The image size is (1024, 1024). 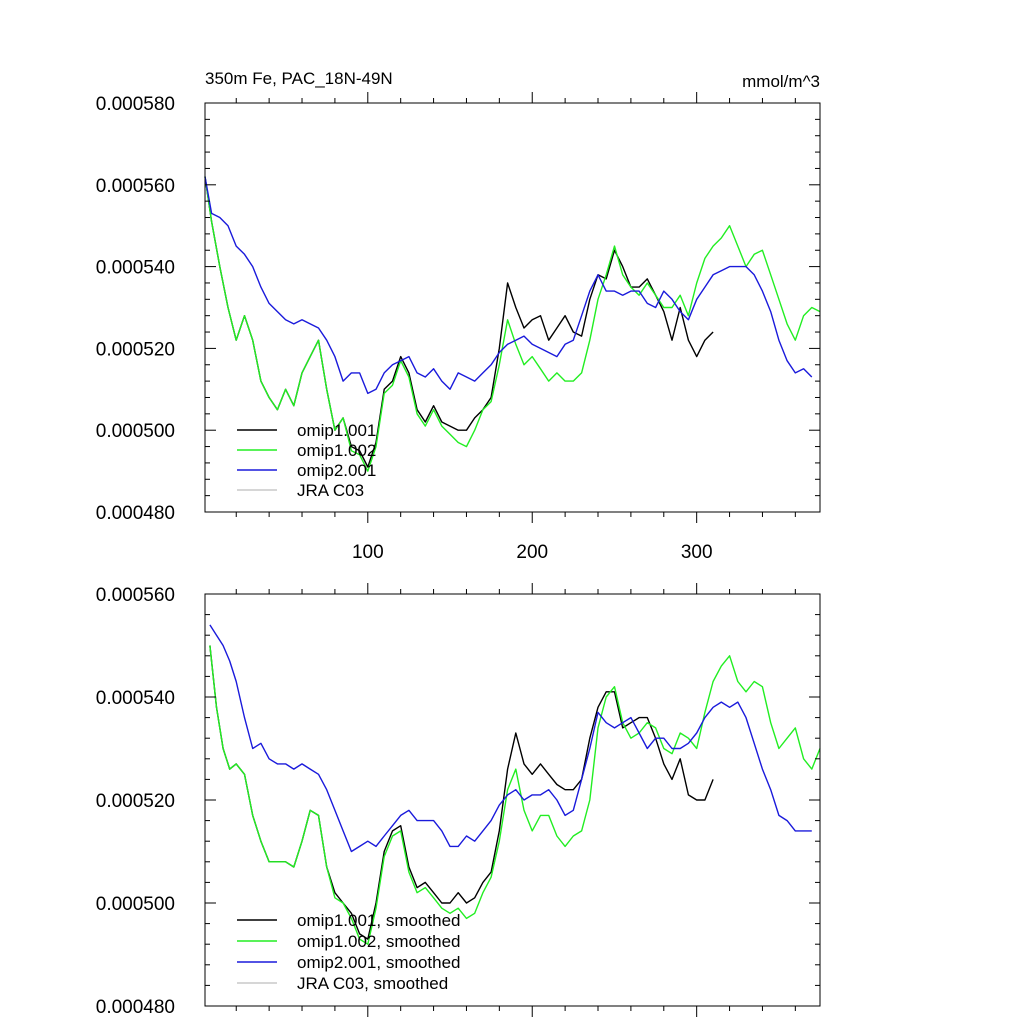 What do you see at coordinates (697, 552) in the screenshot?
I see `top-x-tick-label: 300` at bounding box center [697, 552].